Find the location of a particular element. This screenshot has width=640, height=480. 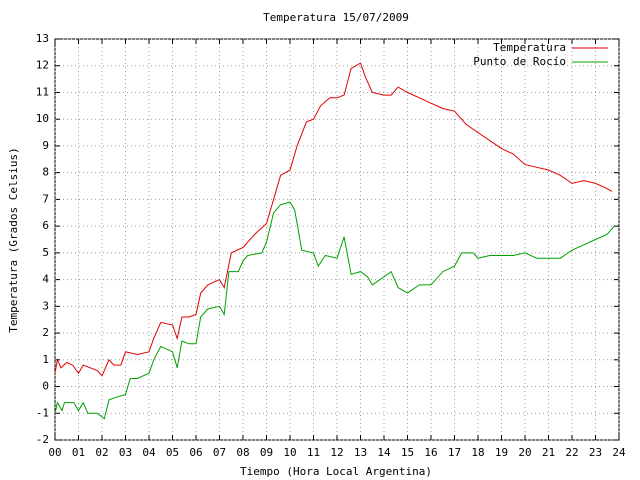

y-tick-label: 1 is located at coordinates (45, 359).